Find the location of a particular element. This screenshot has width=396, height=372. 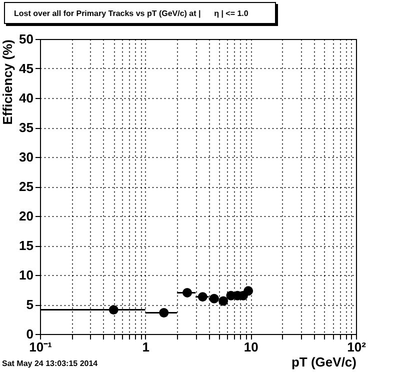

y-tick-label: 5 is located at coordinates (30, 304).